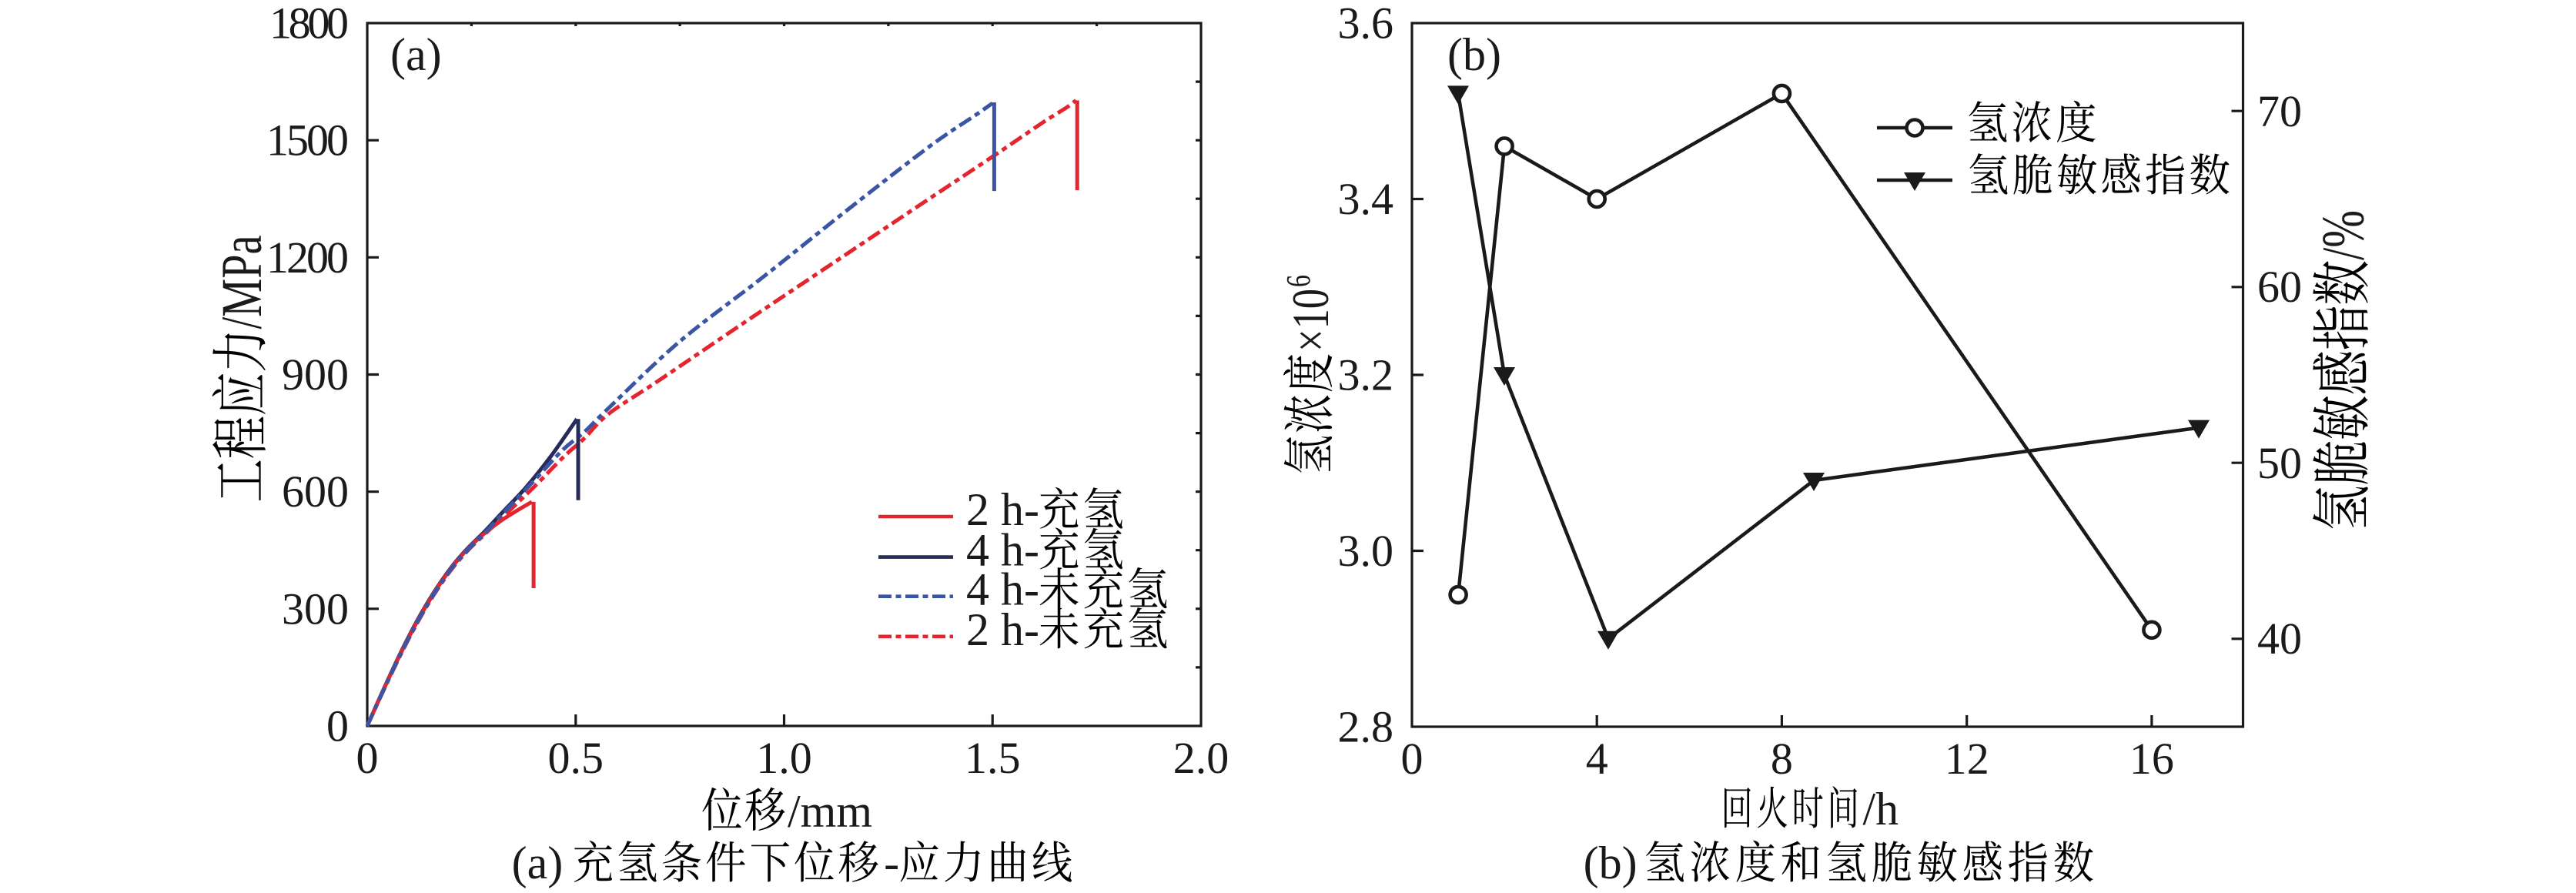 The height and width of the screenshot is (893, 2576). Describe the element at coordinates (1597, 759) in the screenshot. I see `svg-text: 4` at that location.